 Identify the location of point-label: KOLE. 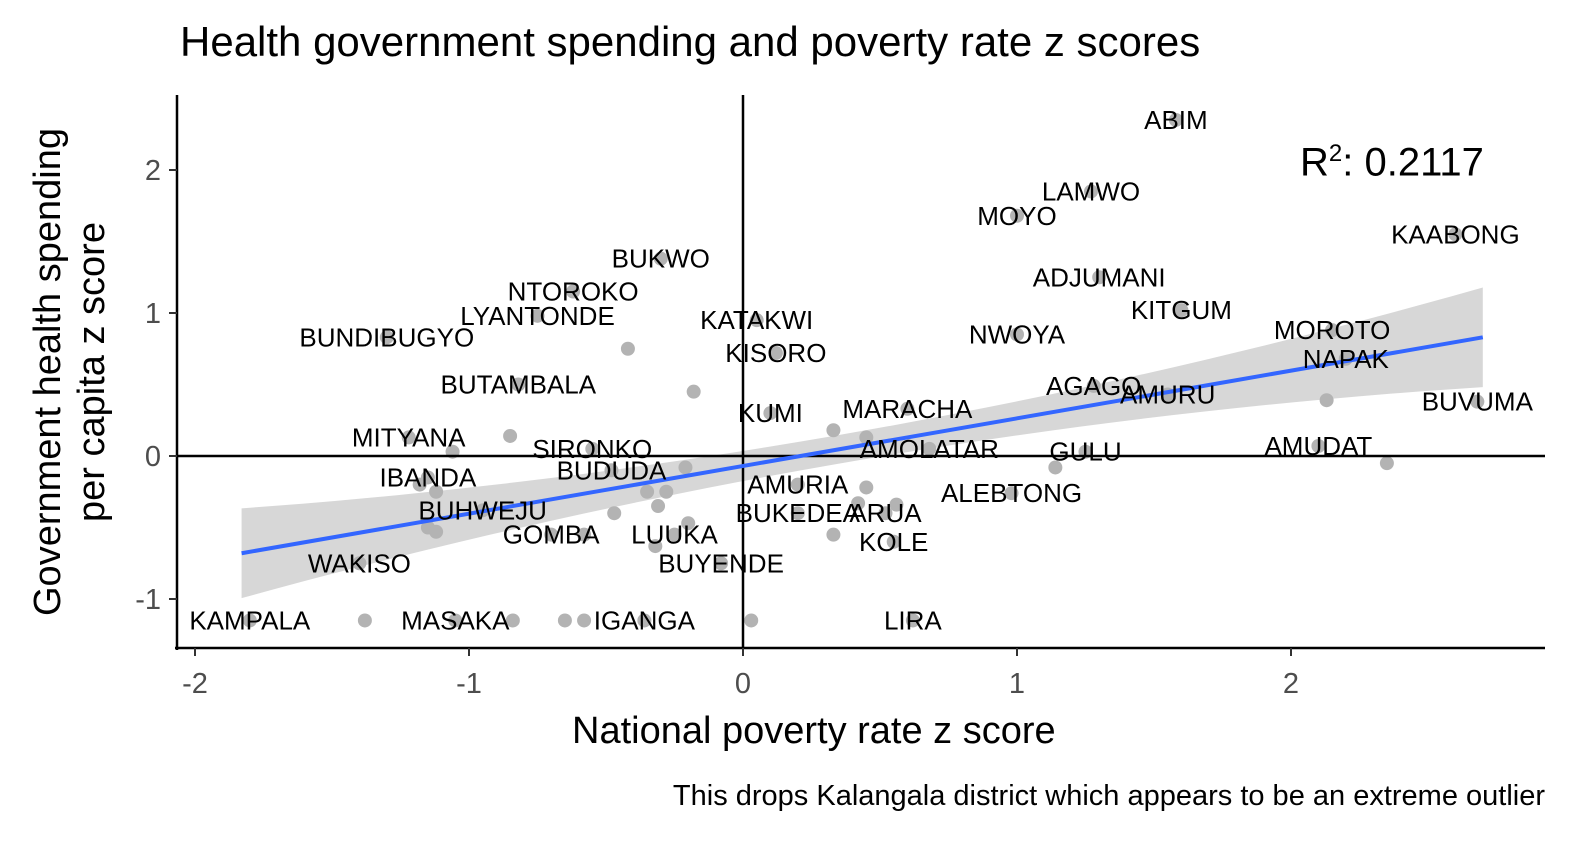
(893, 542).